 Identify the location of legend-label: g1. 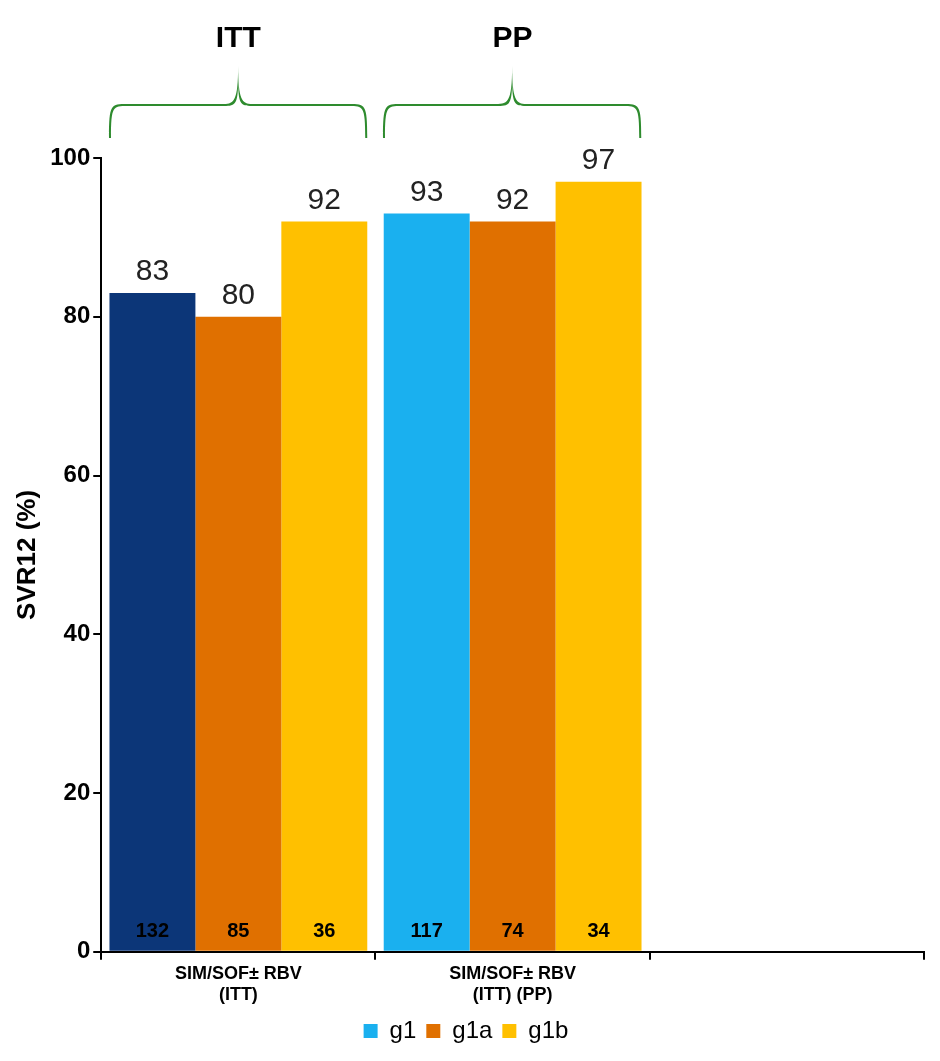
(403, 1029).